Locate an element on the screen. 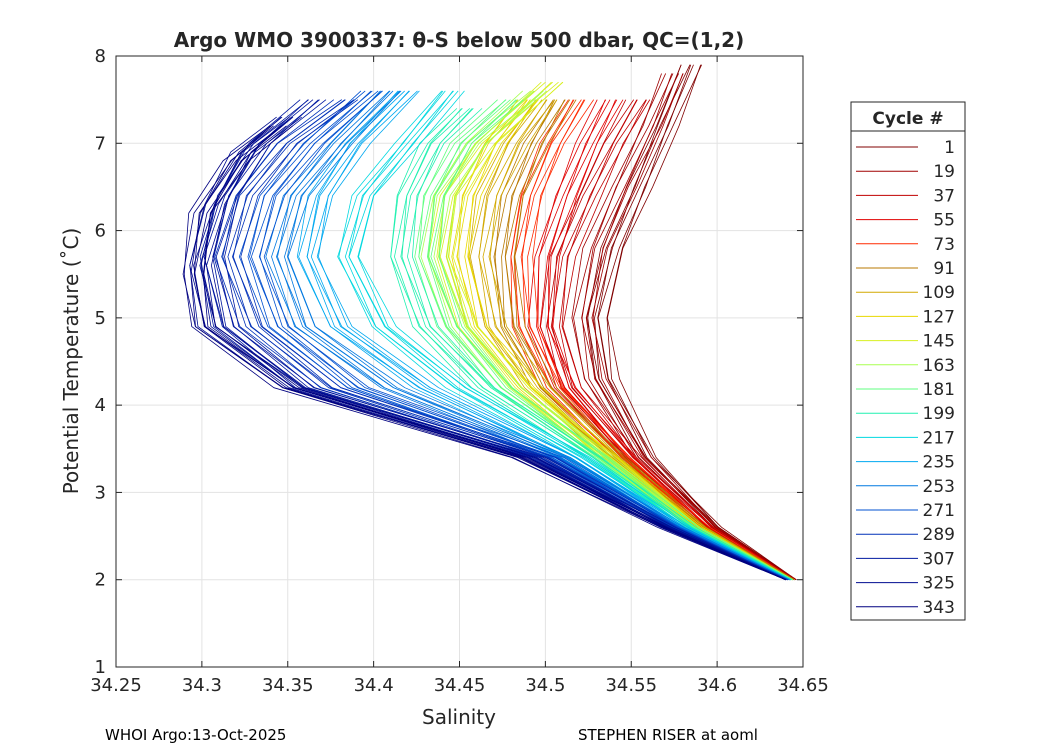 The height and width of the screenshot is (750, 1050). legend-entry-label: 181 is located at coordinates (939, 390).